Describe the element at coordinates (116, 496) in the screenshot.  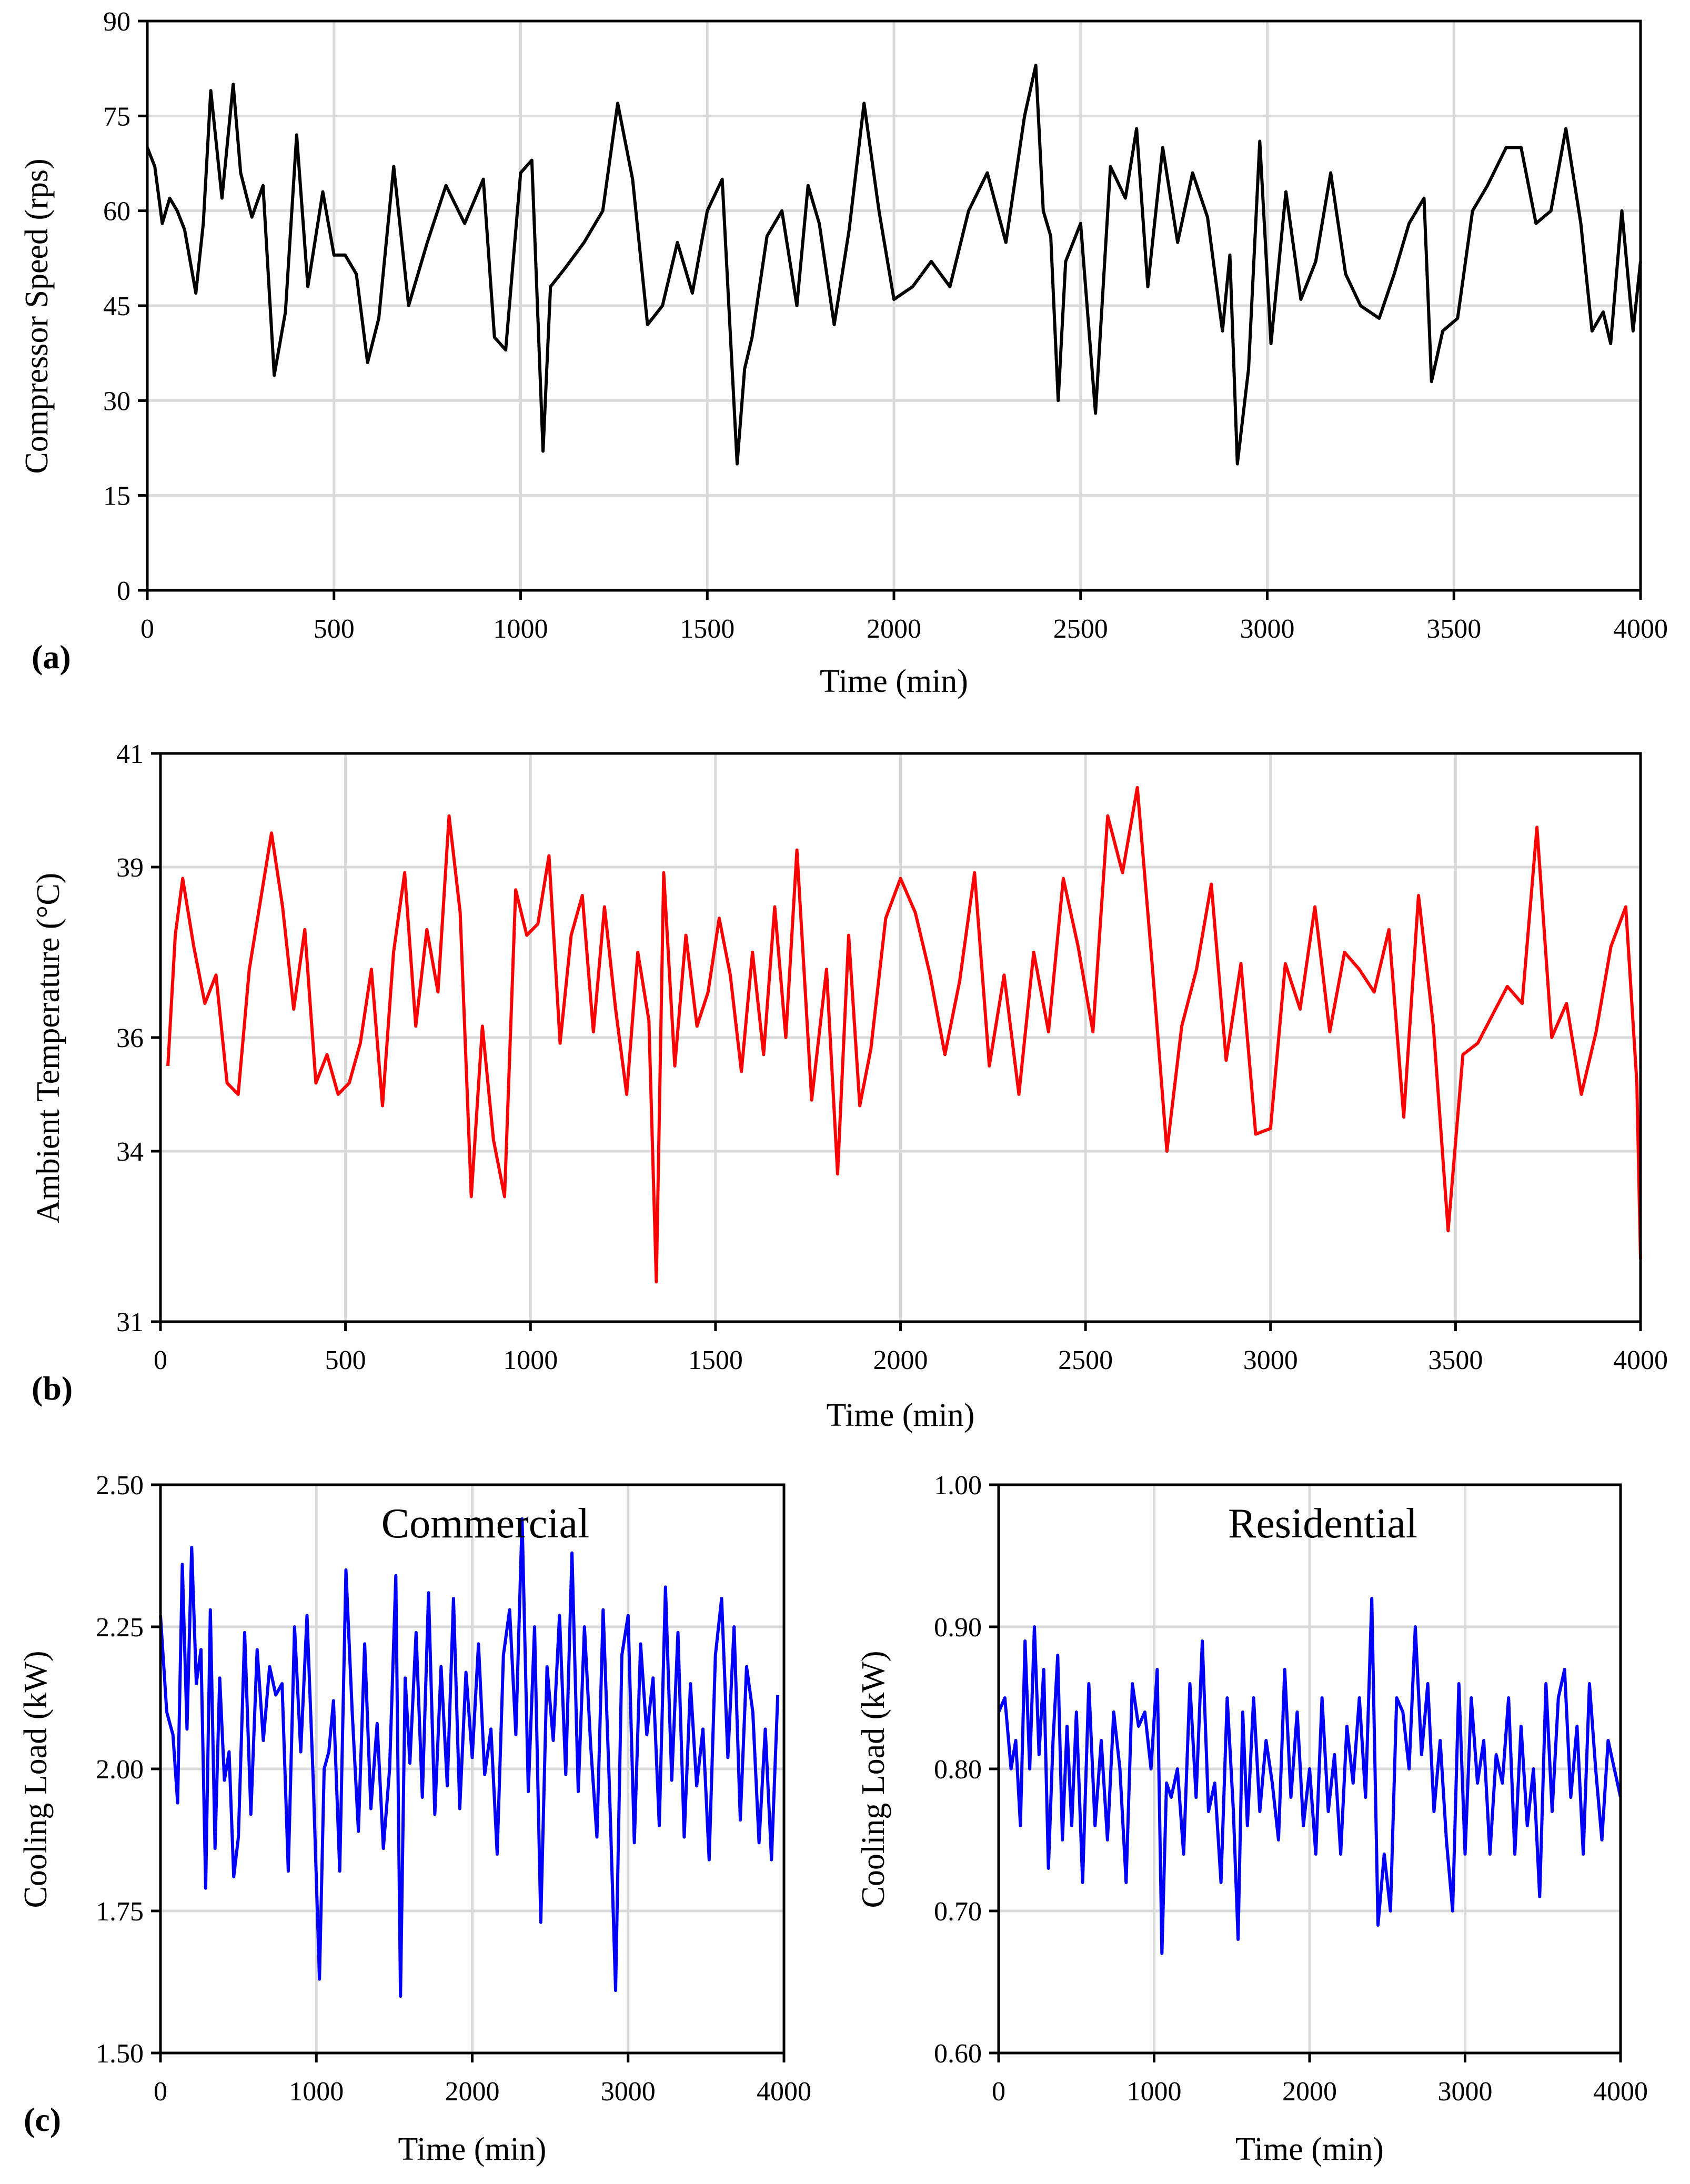
I see `y-tick-label: 15` at that location.